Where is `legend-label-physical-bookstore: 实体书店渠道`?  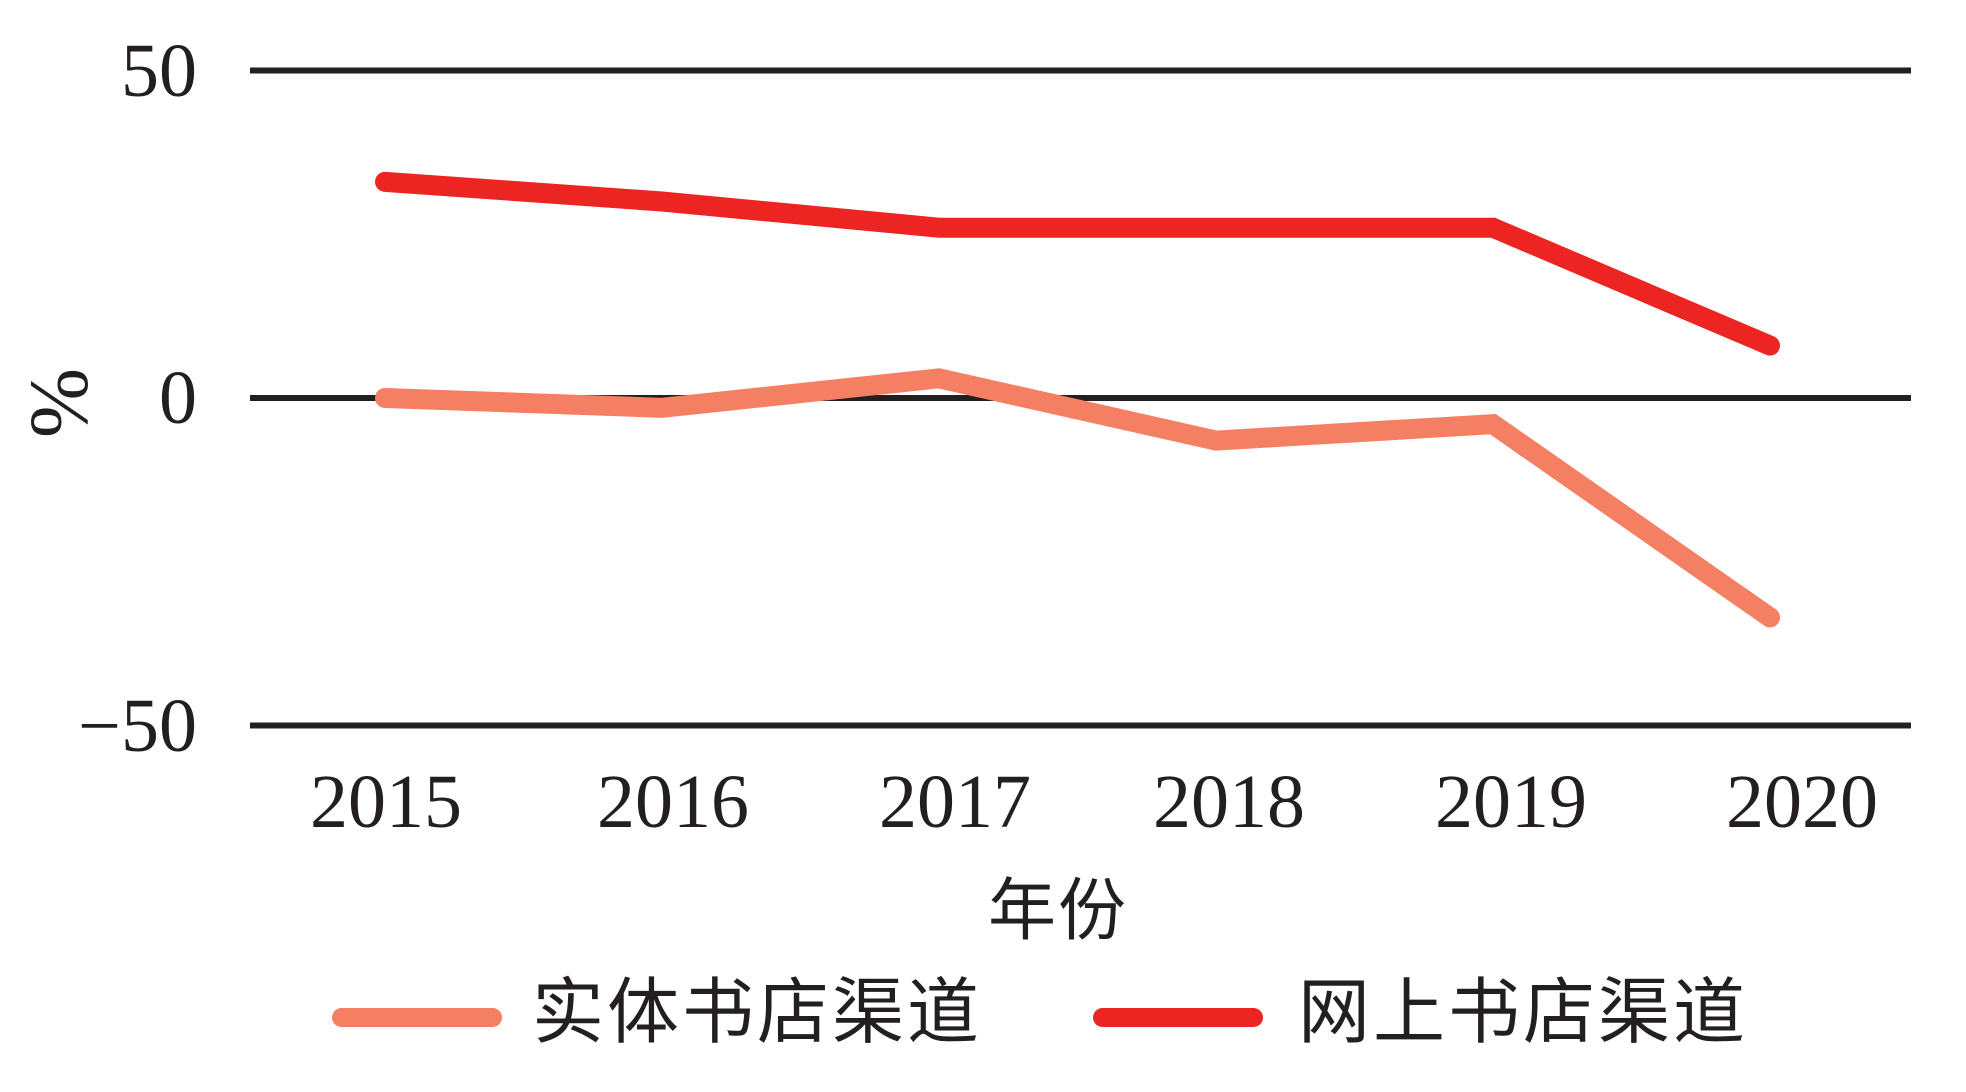 legend-label-physical-bookstore: 实体书店渠道 is located at coordinates (757, 1013).